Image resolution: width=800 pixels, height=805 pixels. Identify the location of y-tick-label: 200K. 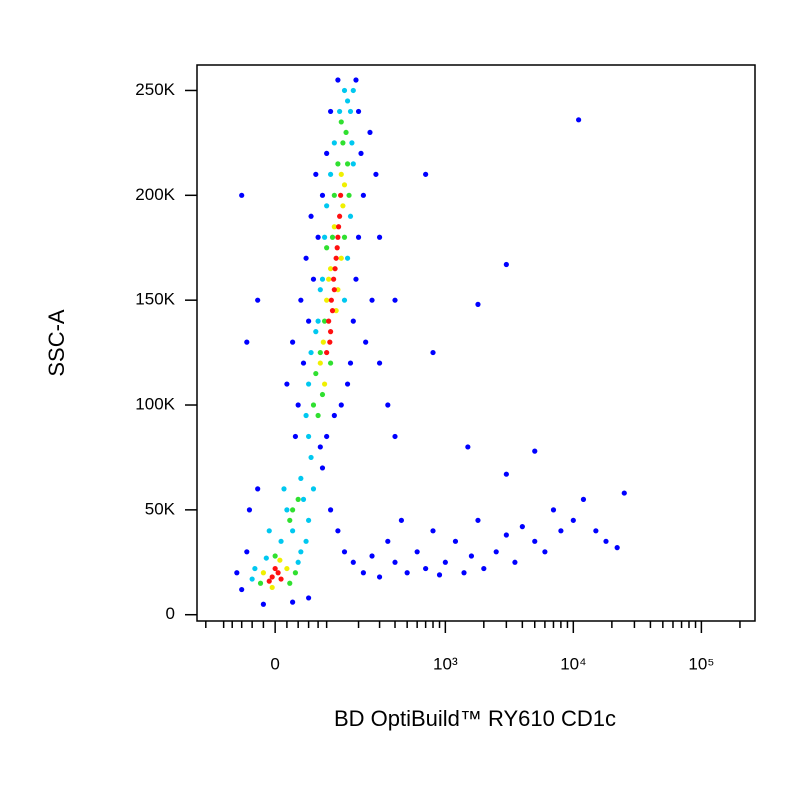
(155, 194).